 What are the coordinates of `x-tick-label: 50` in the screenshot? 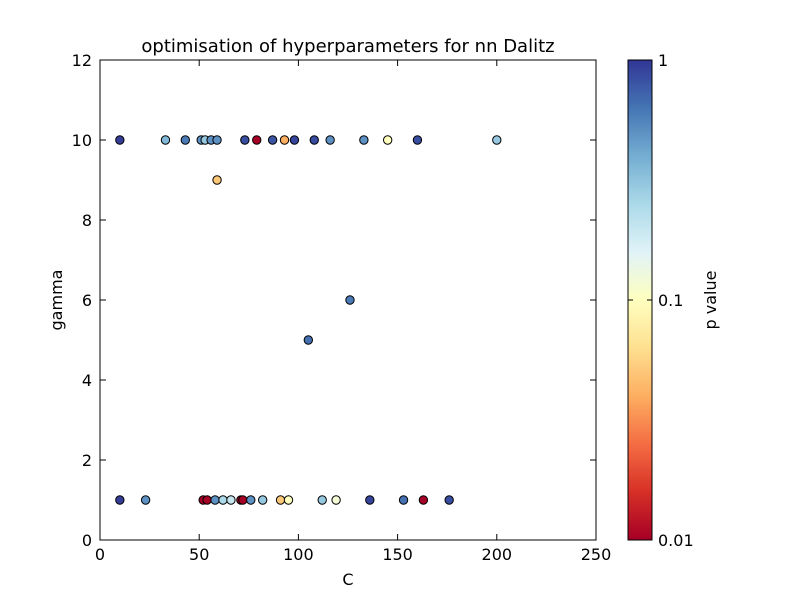 It's located at (199, 554).